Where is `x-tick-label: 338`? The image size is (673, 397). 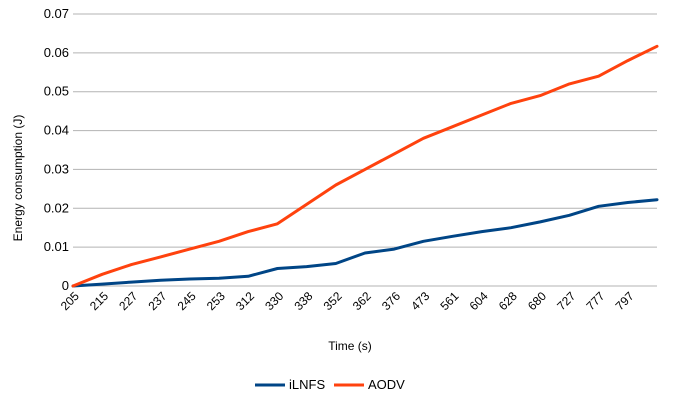
x-tick-label: 338 is located at coordinates (303, 301).